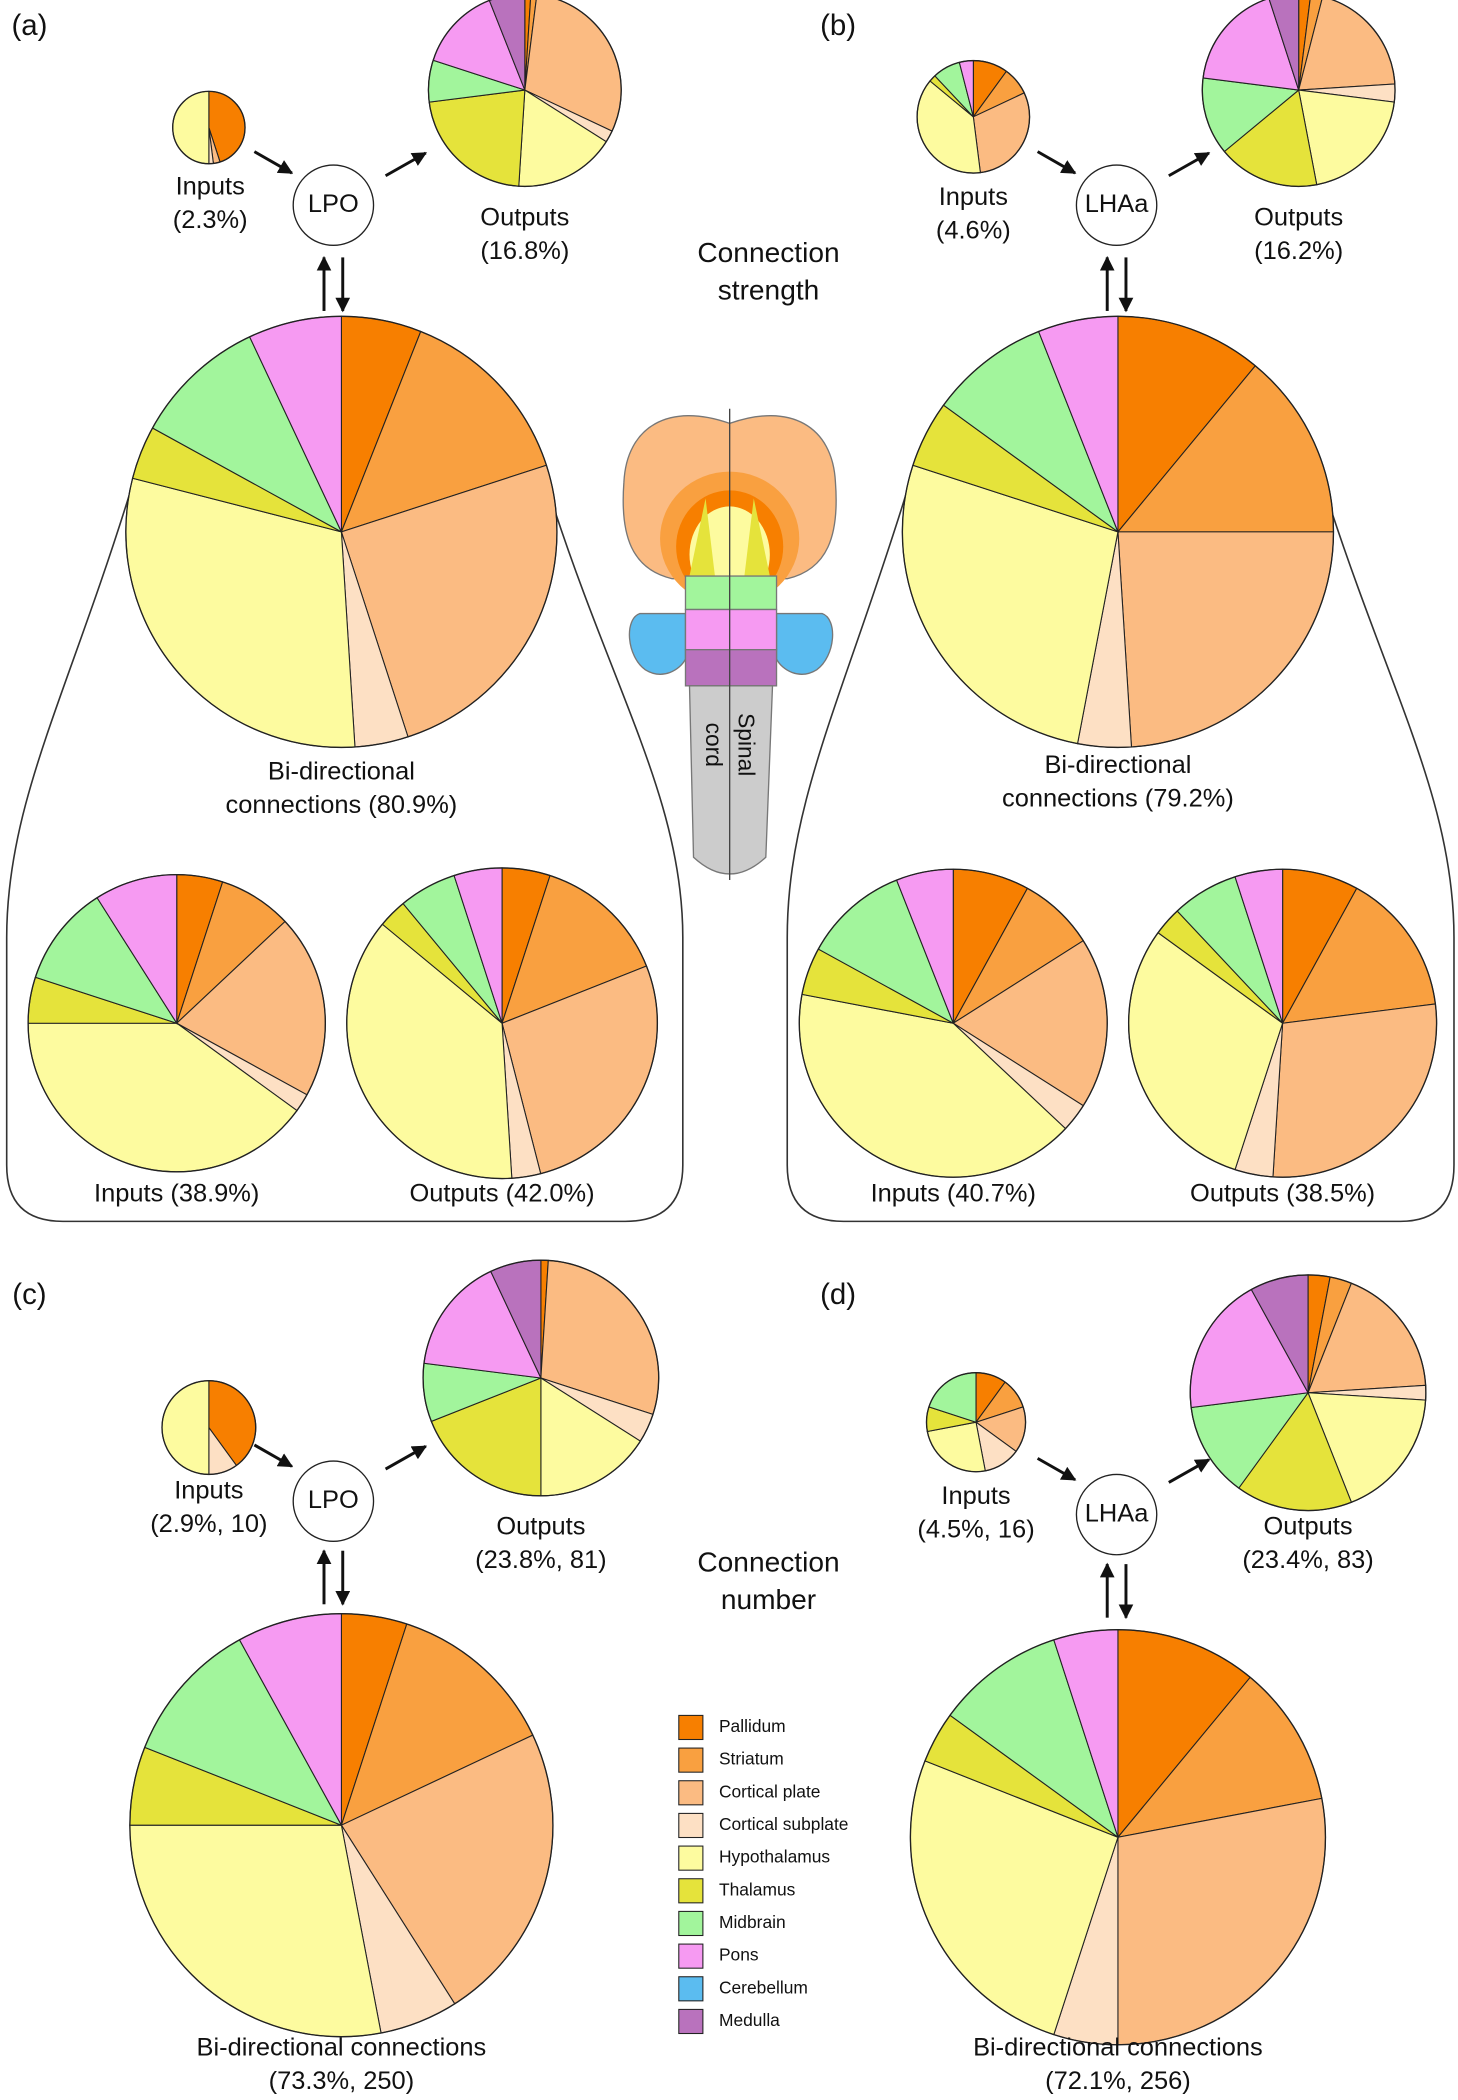  Describe the element at coordinates (768, 1599) in the screenshot. I see `section-title: number` at that location.